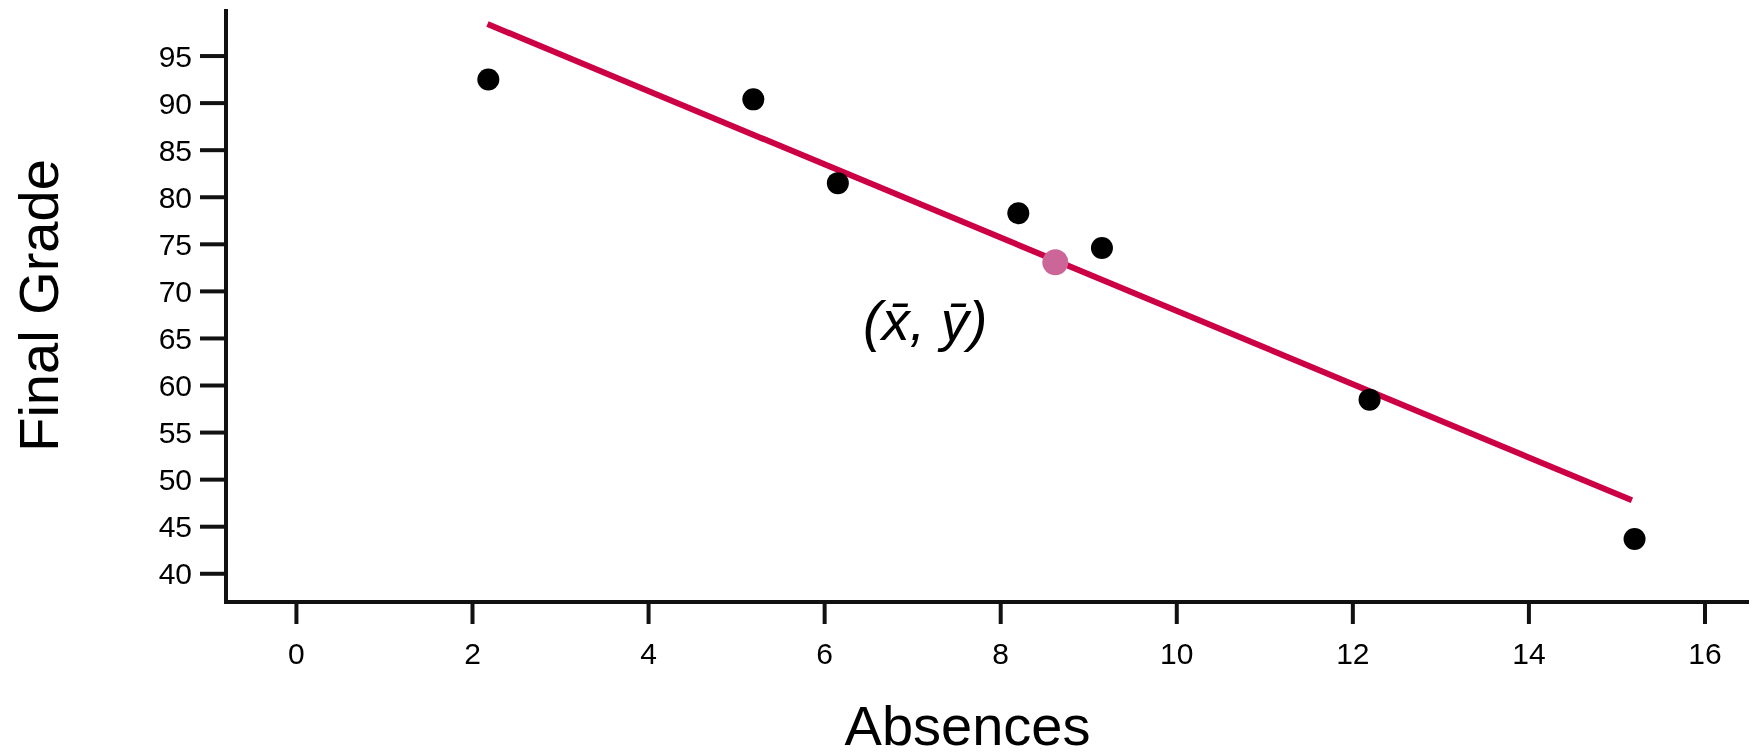 The width and height of the screenshot is (1756, 756). Describe the element at coordinates (1529, 653) in the screenshot. I see `x-tick-label: 14` at that location.